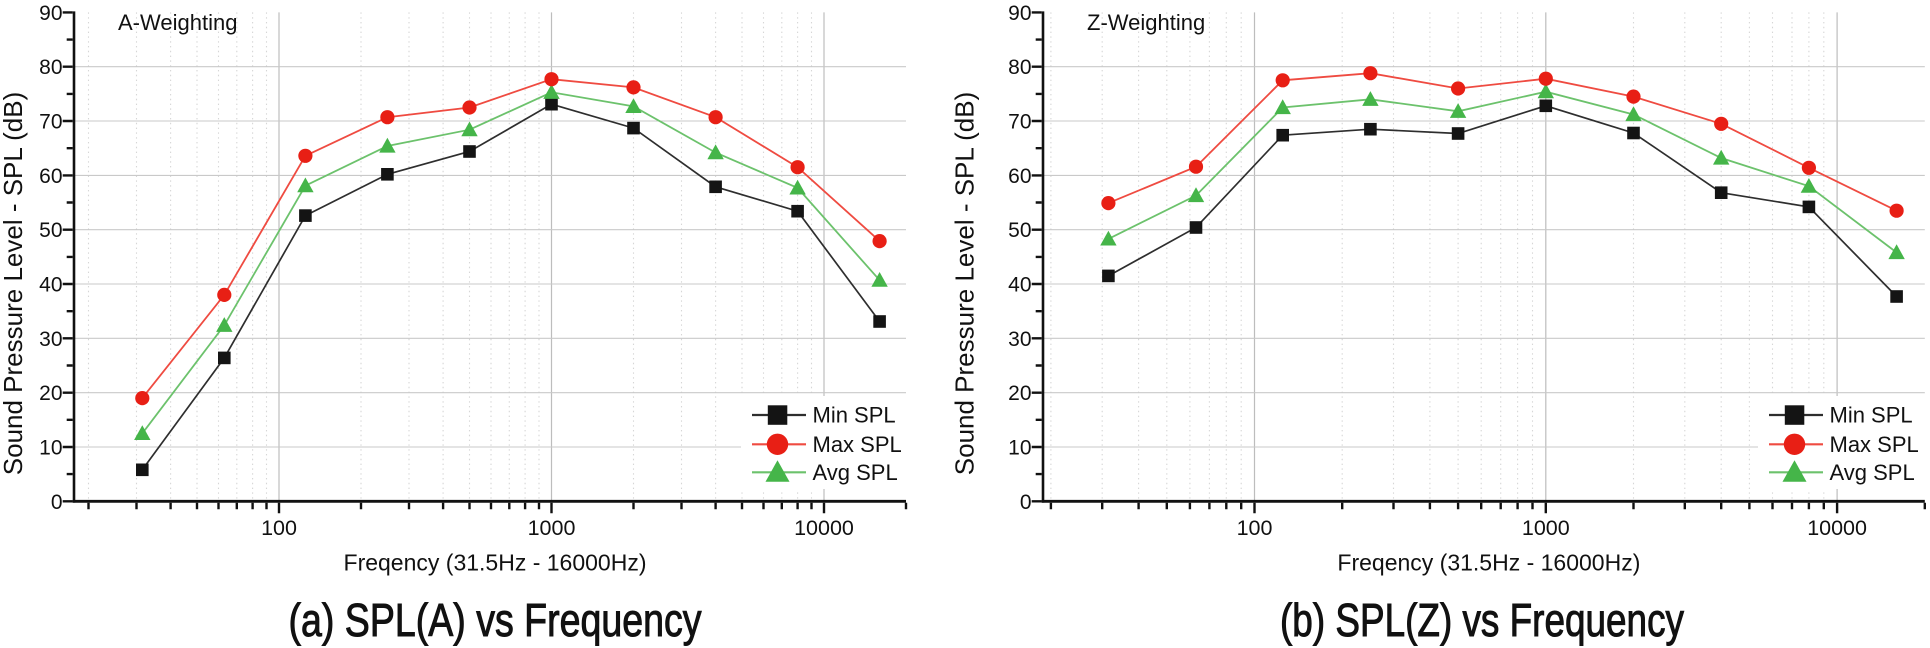  What do you see at coordinates (1482, 620) in the screenshot?
I see `svg-text: (b) SPL(Z) vs Frequency` at bounding box center [1482, 620].